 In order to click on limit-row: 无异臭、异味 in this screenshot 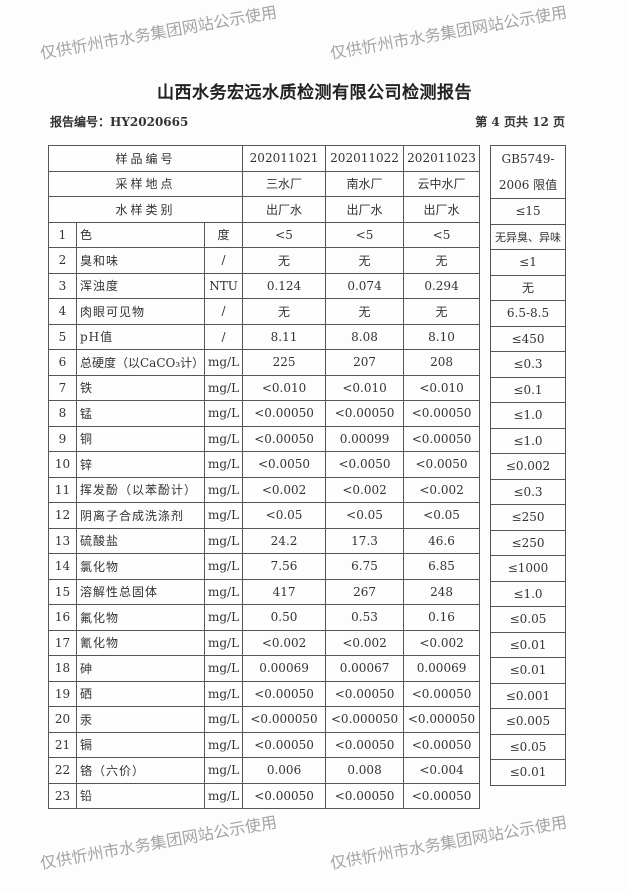, I will do `click(528, 236)`.